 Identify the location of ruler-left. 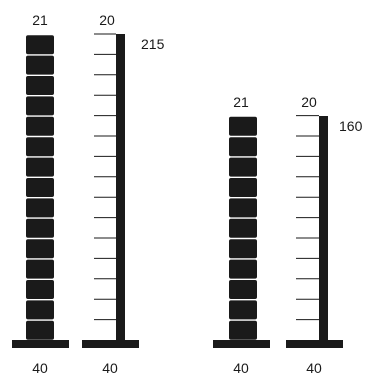
(110, 190).